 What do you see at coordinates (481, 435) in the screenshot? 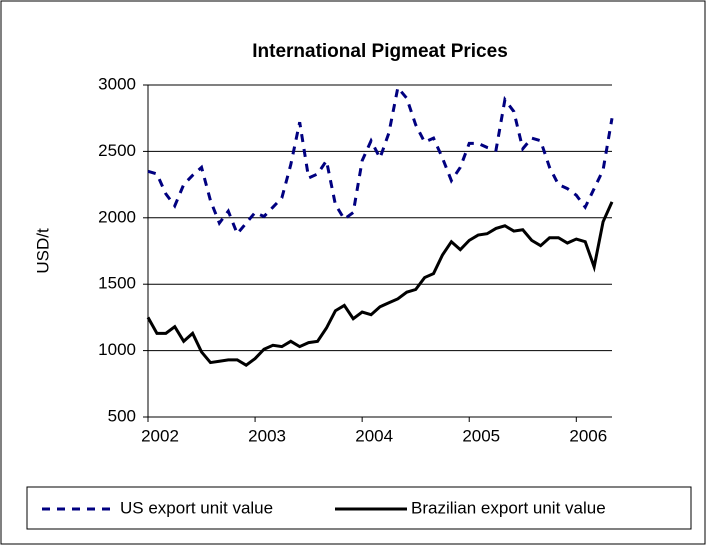
I see `x-tick-label: 2005` at bounding box center [481, 435].